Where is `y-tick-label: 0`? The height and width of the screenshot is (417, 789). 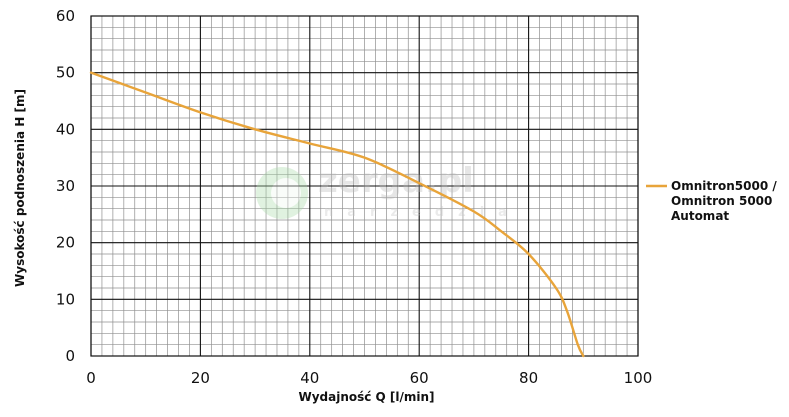 y-tick-label: 0 is located at coordinates (70, 356).